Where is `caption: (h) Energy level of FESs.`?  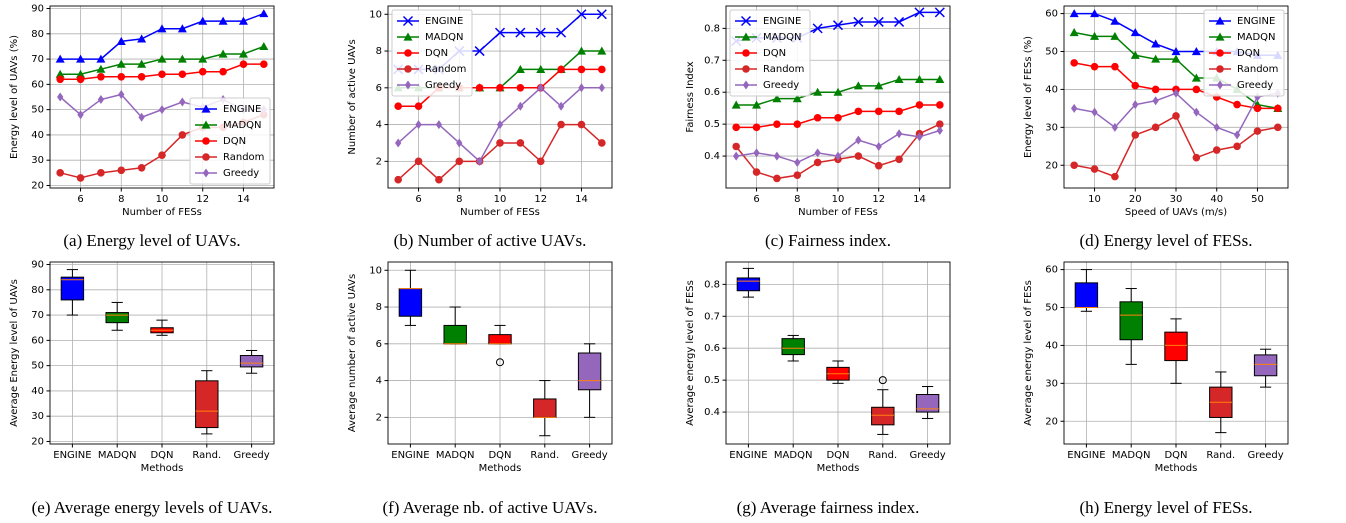
caption: (h) Energy level of FESs. is located at coordinates (1166, 507).